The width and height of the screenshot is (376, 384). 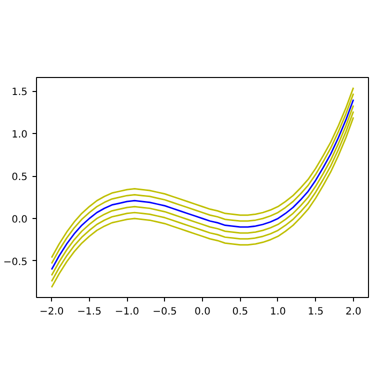 I want to click on y-tick-label: 1.0, so click(x=20, y=135).